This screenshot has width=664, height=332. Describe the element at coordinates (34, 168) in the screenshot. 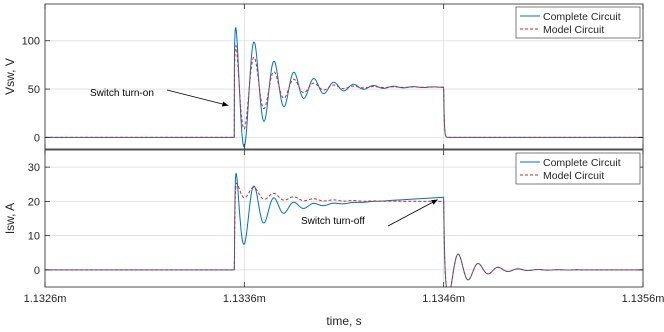

I see `y-tick-label: 30` at that location.